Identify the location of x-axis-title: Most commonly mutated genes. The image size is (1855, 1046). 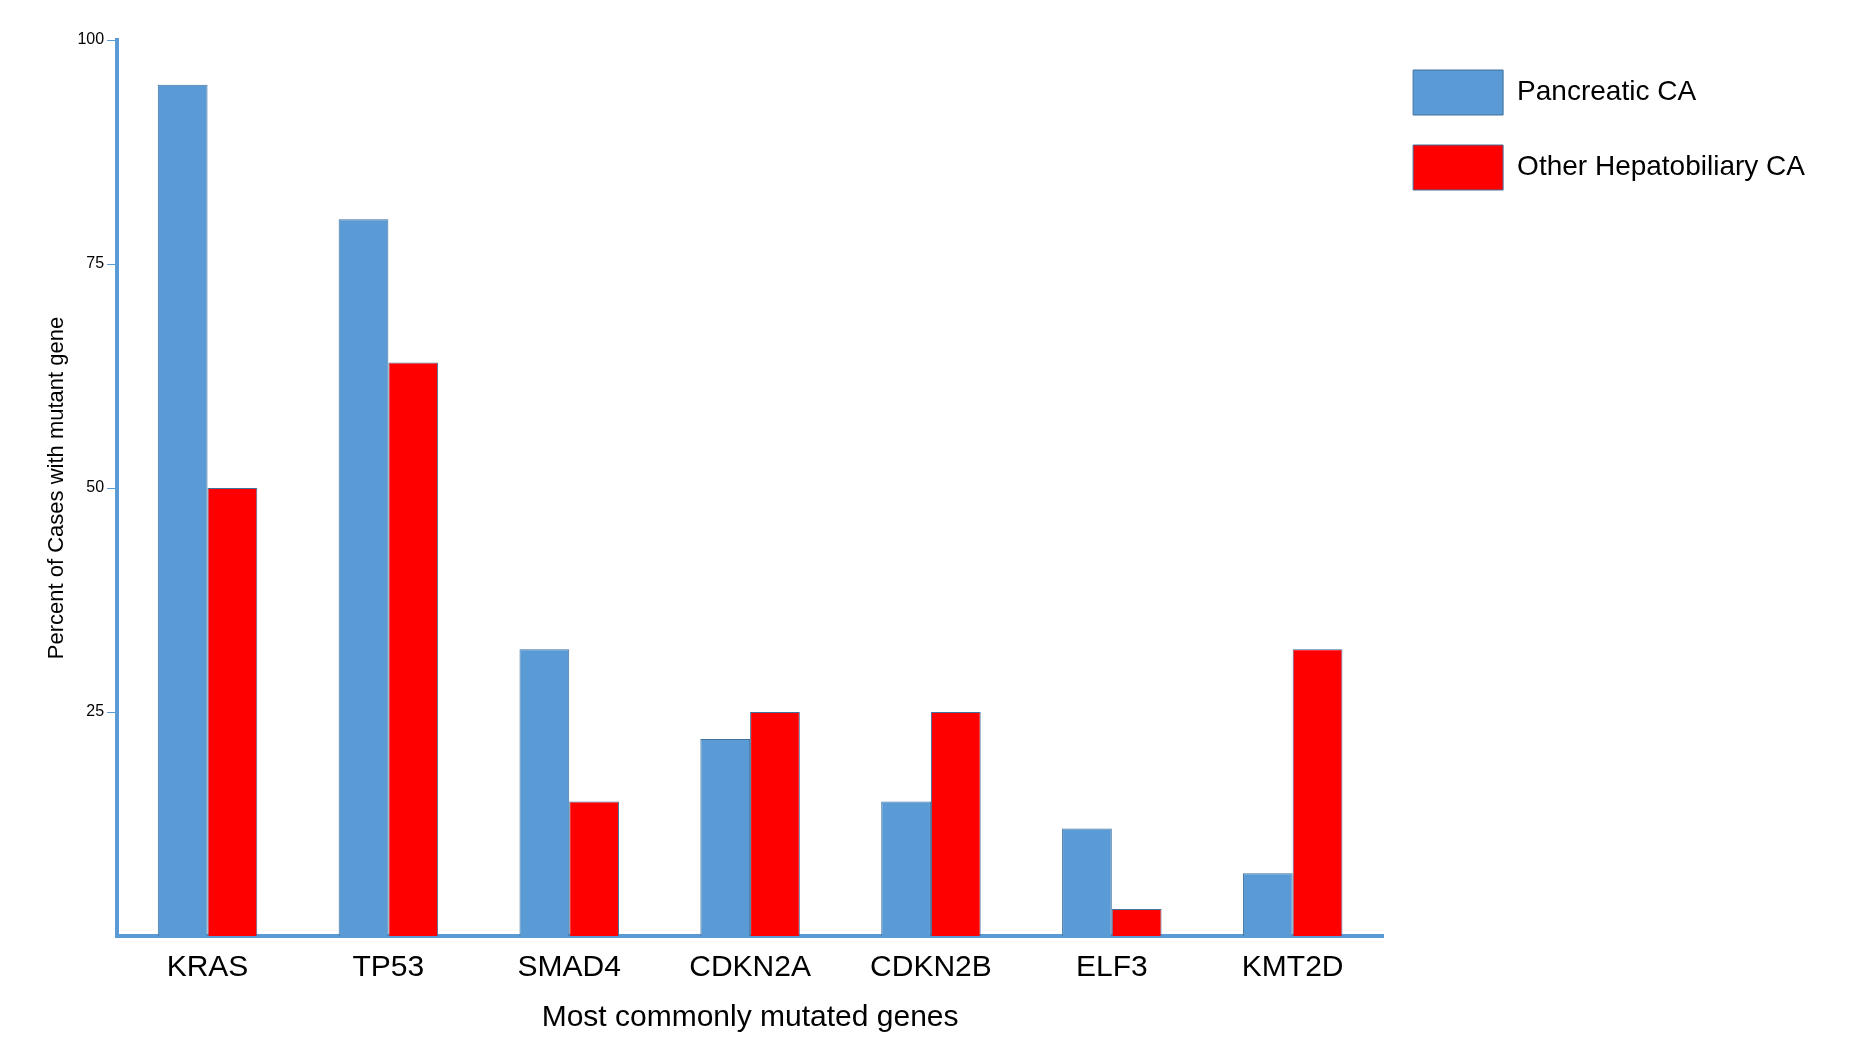
(750, 1016).